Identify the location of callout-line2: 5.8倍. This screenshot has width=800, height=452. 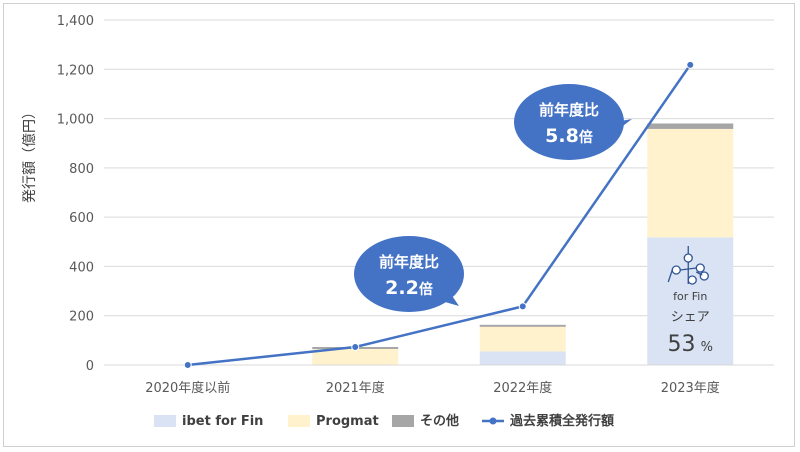
(569, 136).